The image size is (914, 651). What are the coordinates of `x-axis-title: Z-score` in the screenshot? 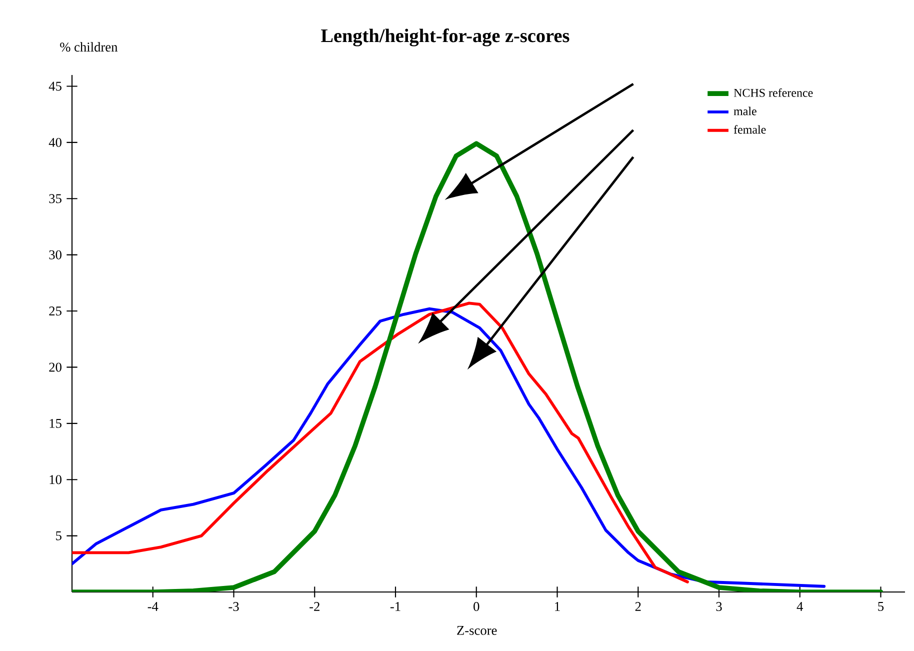 It's located at (477, 630).